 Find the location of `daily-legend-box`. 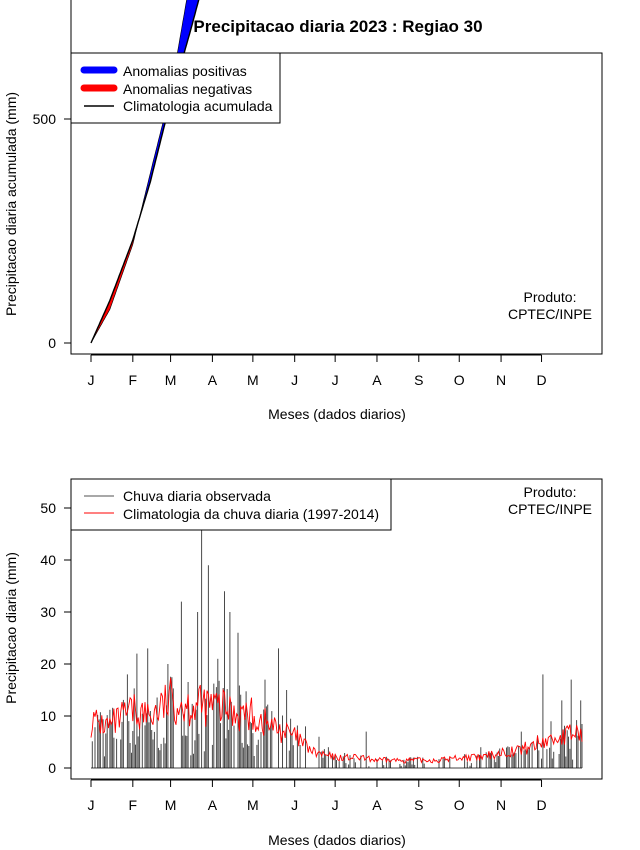

daily-legend-box is located at coordinates (231, 504).